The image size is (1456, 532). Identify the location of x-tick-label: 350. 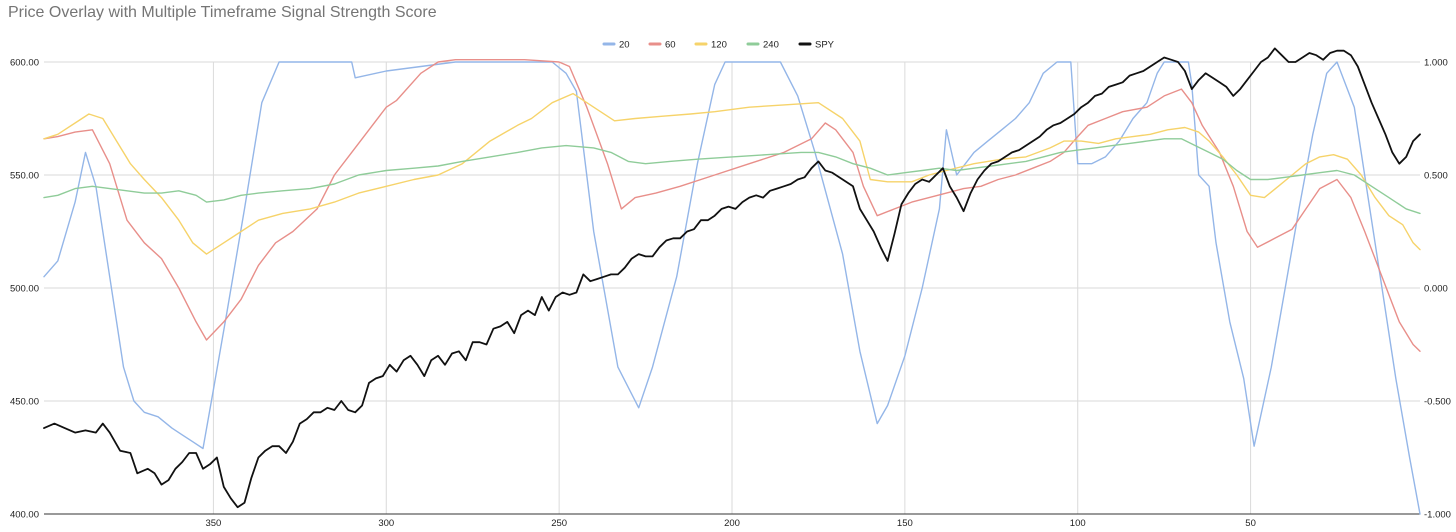
(213, 523).